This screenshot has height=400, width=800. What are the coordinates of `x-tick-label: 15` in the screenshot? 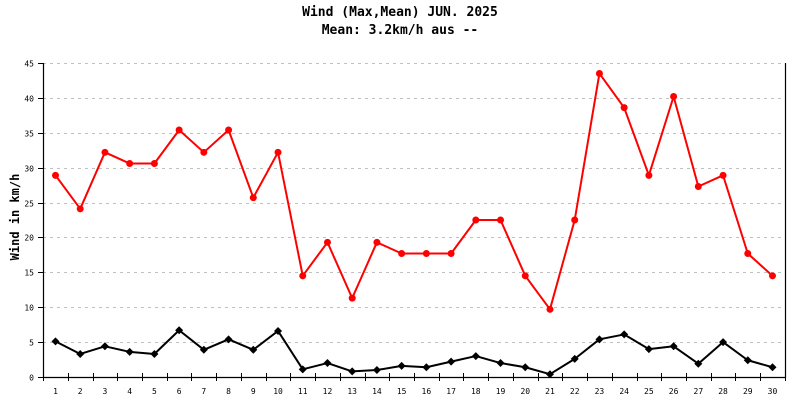 It's located at (402, 391).